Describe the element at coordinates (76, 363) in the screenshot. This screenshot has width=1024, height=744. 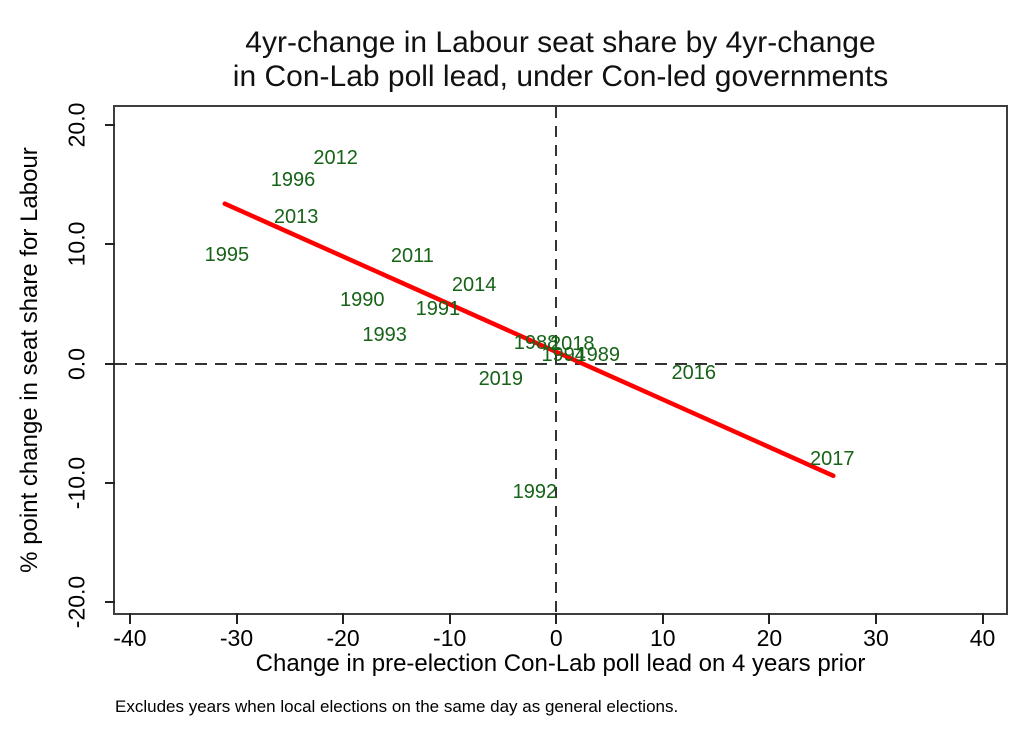
I see `y-tick-label: 0.0` at that location.